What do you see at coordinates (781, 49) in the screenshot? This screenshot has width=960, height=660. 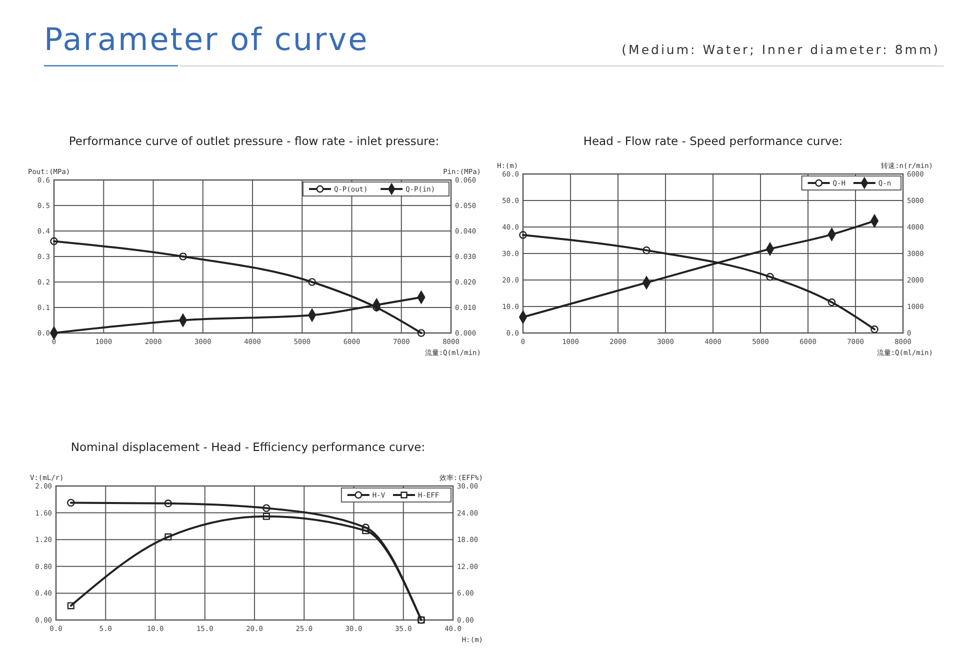 I see `text: (Medium: Water; Inner diameter: 8mm)` at bounding box center [781, 49].